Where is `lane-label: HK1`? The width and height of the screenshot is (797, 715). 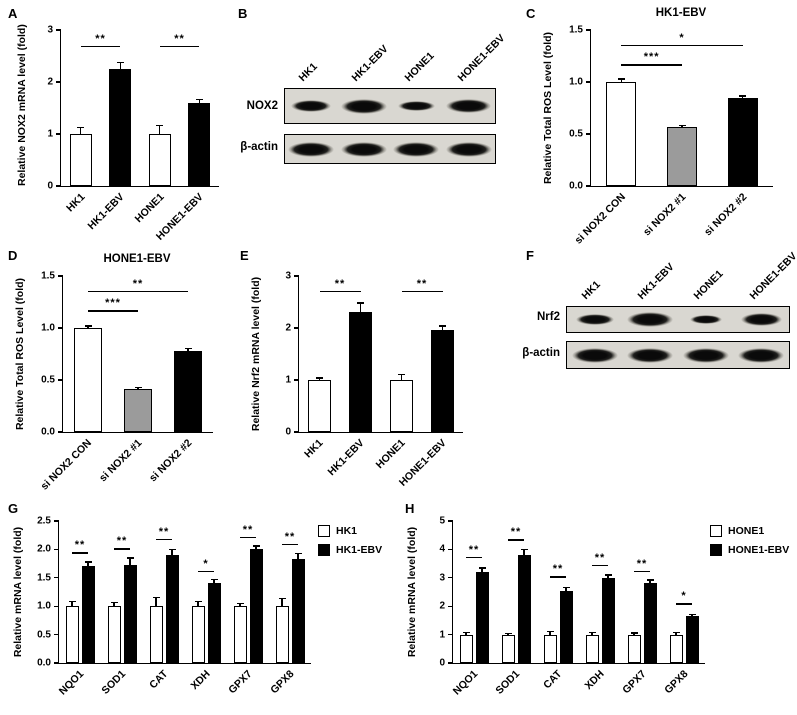
lane-label: HK1 is located at coordinates (591, 290).